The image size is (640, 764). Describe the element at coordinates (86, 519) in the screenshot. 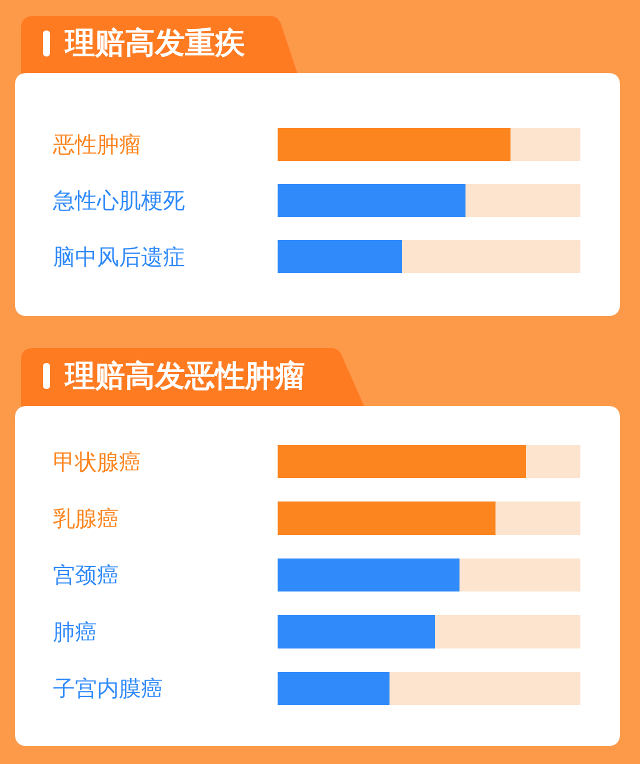

I see `y-tick-label: 乳腺癌` at that location.